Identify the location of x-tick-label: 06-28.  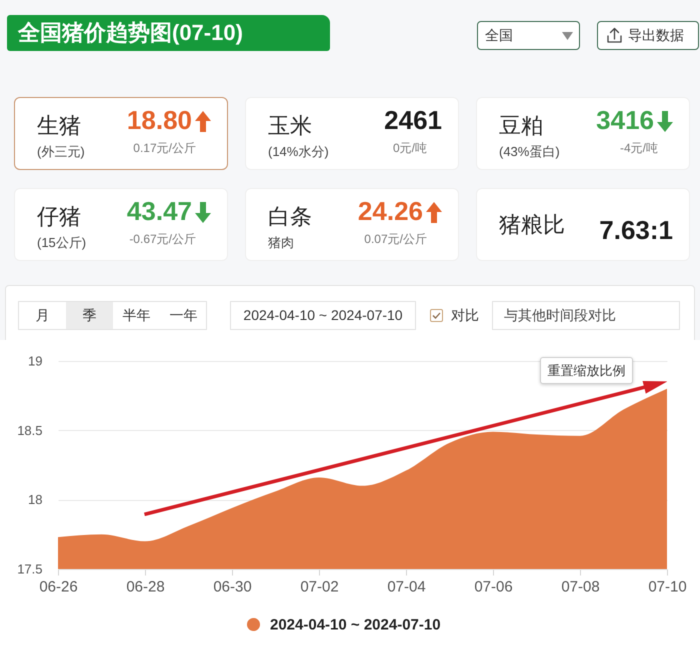
(145, 587).